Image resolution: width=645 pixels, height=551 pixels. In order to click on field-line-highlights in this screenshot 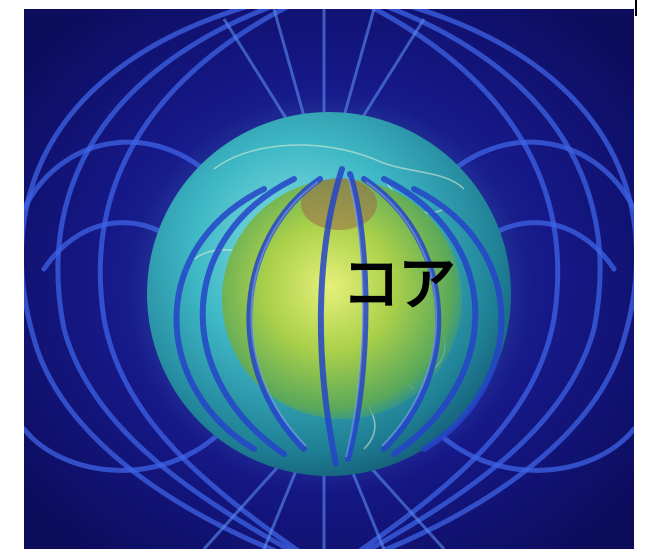, I will do `click(344, 317)`.